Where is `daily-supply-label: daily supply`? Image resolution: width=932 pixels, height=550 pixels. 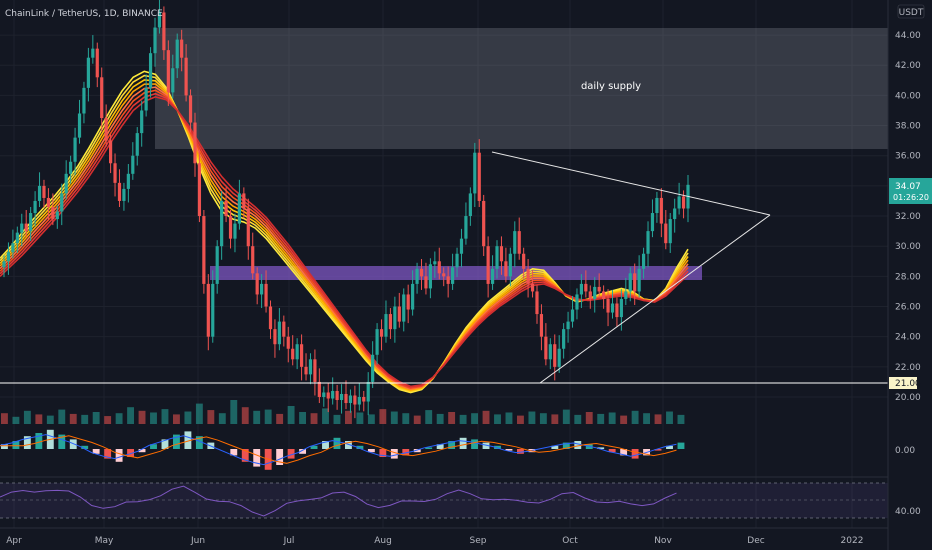
daily-supply-label: daily supply is located at coordinates (611, 86).